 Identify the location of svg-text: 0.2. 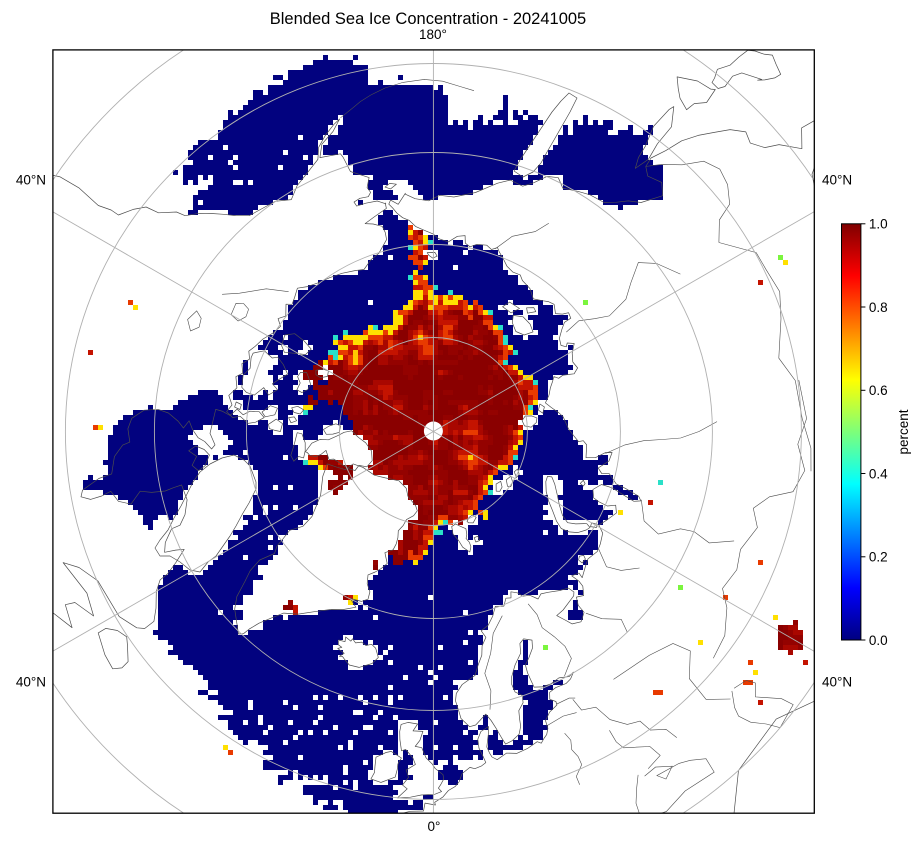
(878, 557).